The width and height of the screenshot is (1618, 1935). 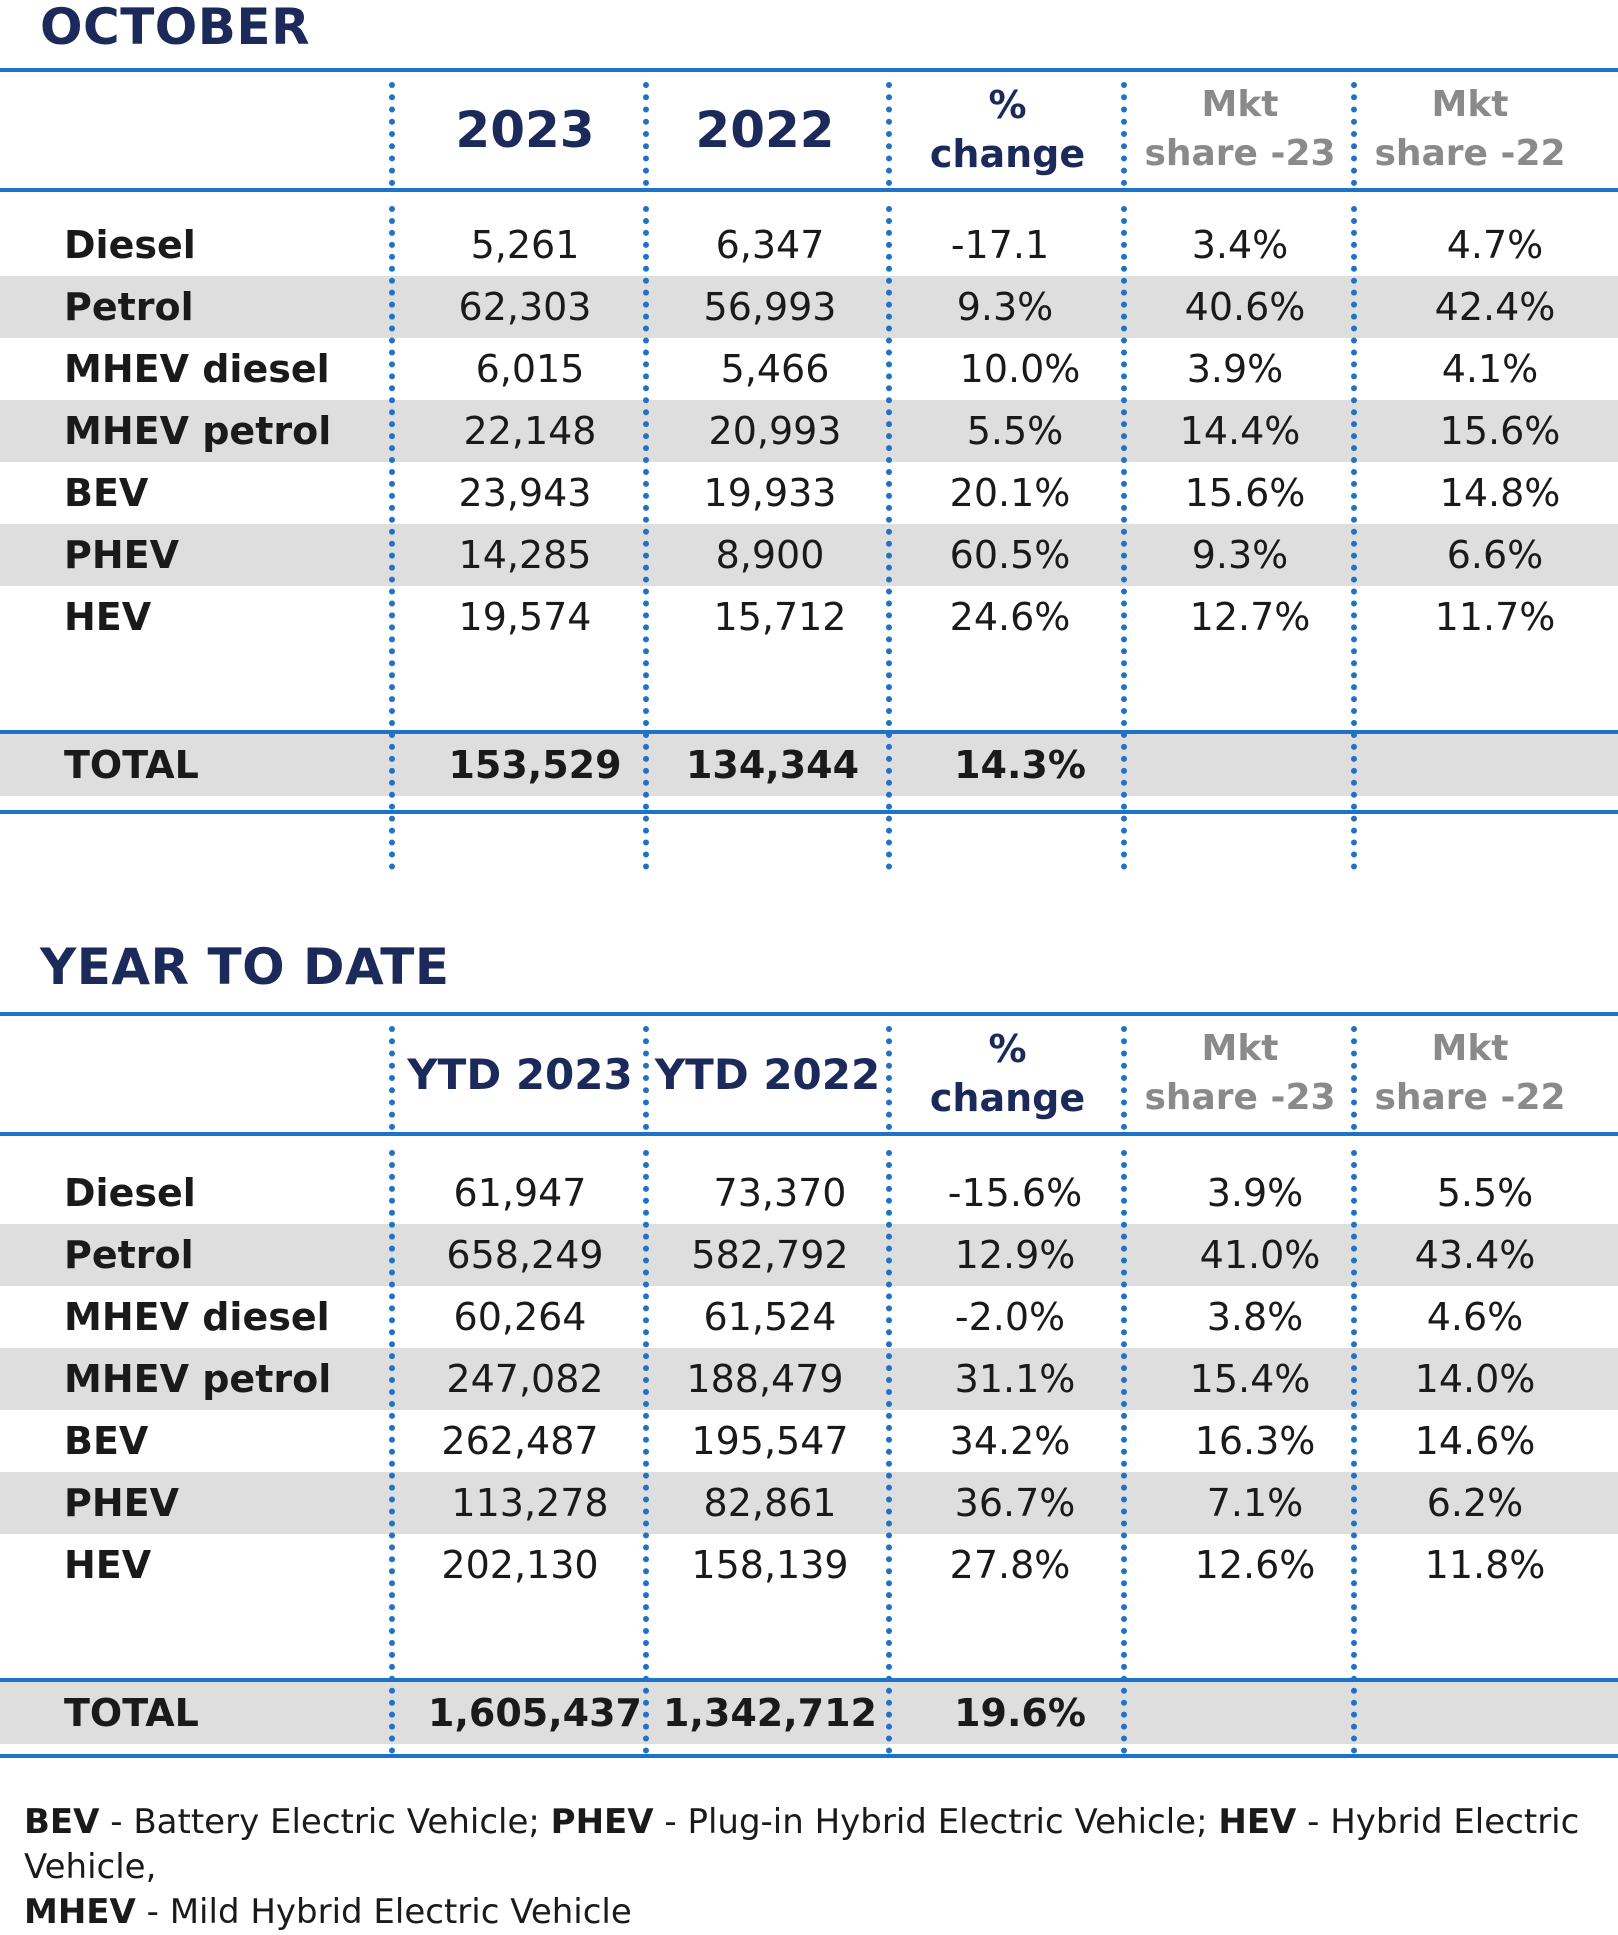 What do you see at coordinates (1010, 493) in the screenshot?
I see `value-pct-change: 20.1%` at bounding box center [1010, 493].